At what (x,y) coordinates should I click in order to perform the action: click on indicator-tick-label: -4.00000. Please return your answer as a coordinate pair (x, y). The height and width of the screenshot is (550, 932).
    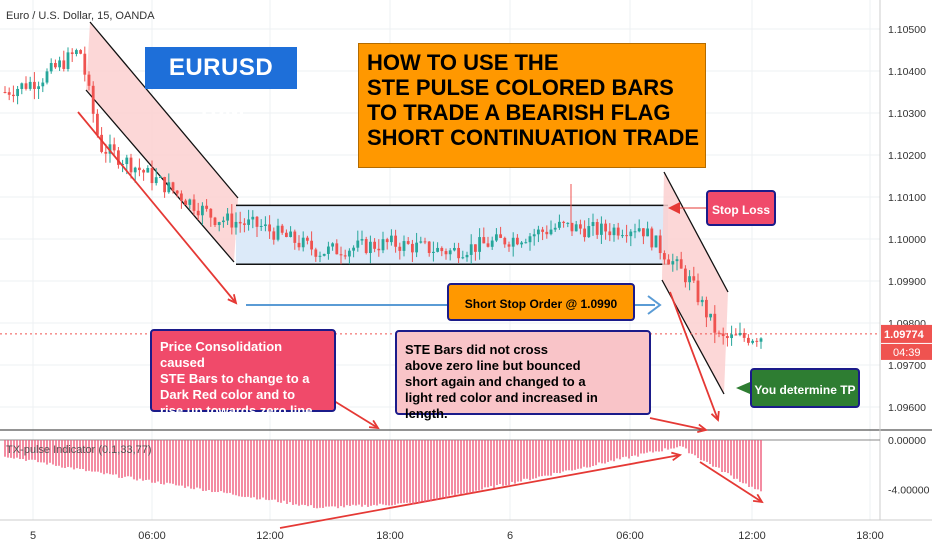
    Looking at the image, I should click on (909, 490).